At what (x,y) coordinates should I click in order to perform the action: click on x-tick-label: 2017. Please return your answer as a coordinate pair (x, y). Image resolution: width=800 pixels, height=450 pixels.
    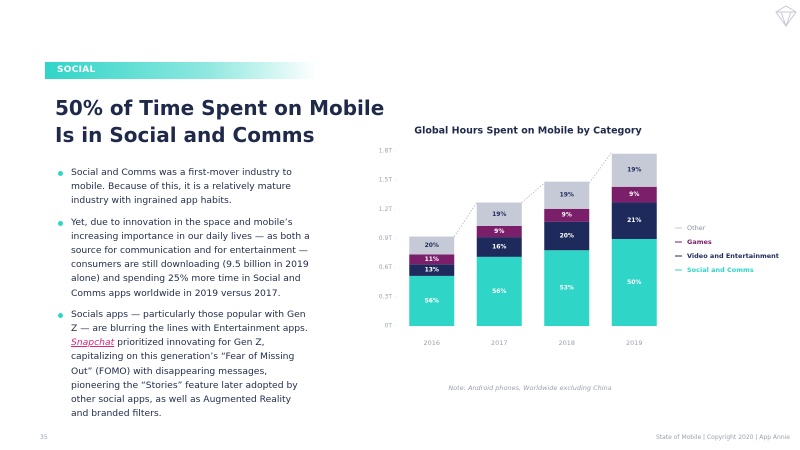
    Looking at the image, I should click on (499, 343).